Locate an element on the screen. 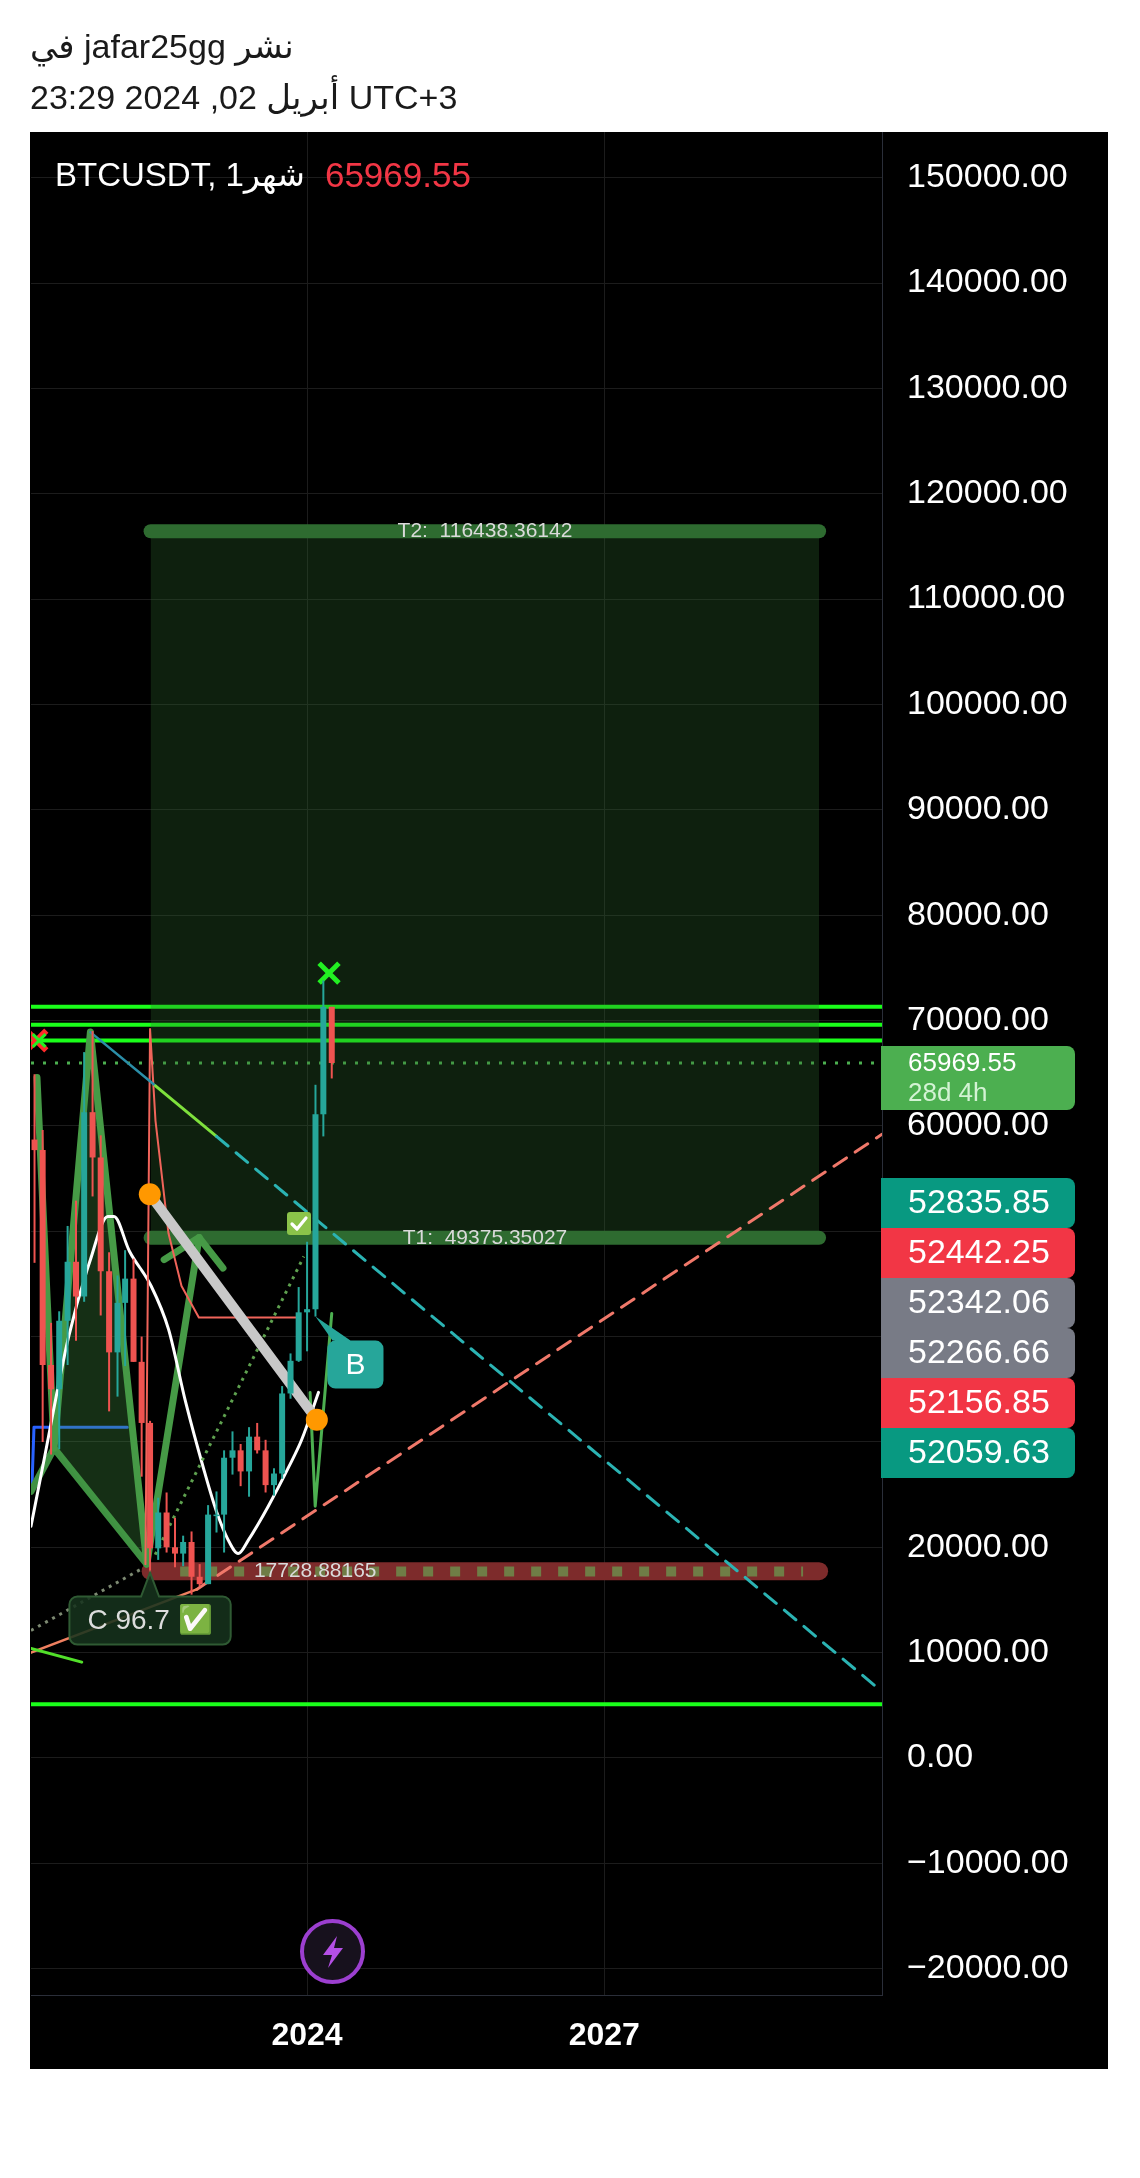 The image size is (1140, 2178). text: 52266.66 is located at coordinates (979, 1351).